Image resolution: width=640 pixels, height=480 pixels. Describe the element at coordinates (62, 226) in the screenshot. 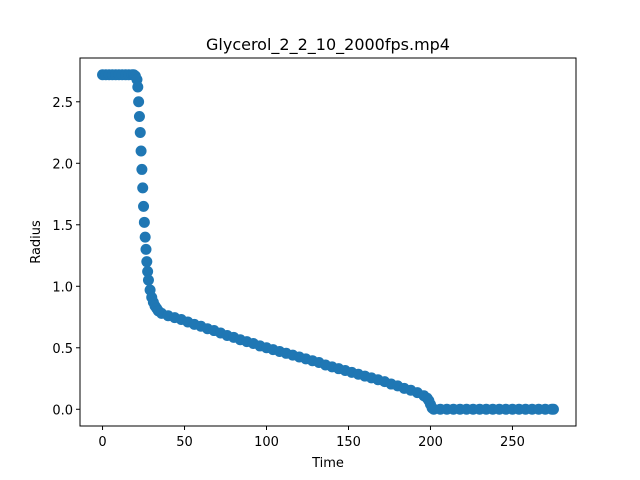

I see `y-tick-label: 1.5` at that location.